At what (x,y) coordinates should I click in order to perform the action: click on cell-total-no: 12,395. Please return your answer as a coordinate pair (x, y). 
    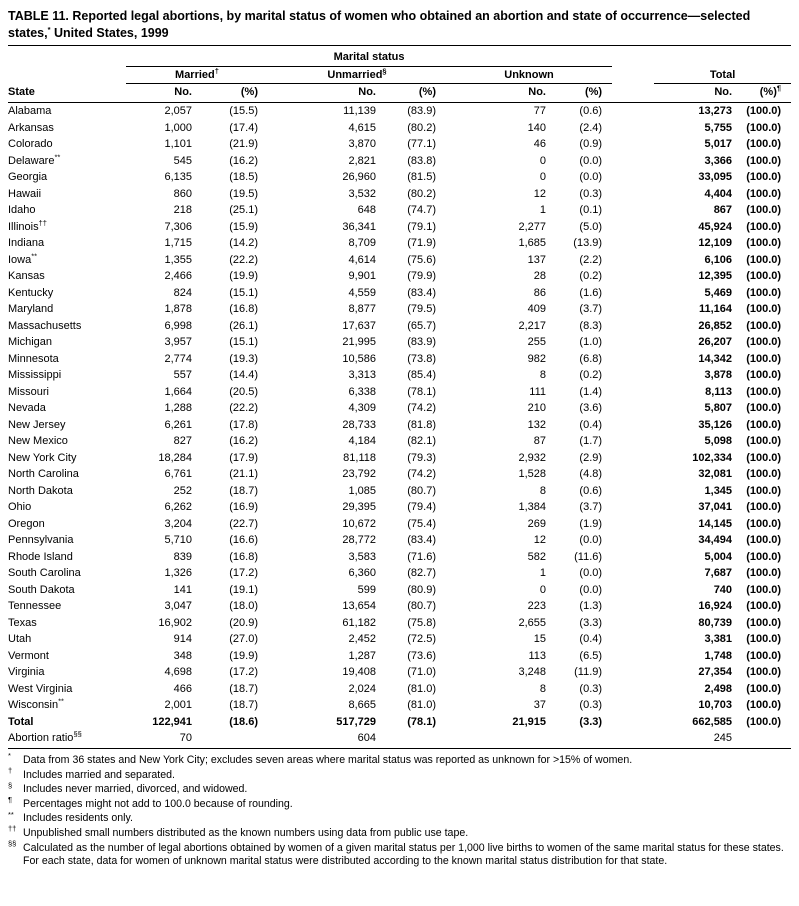
    Looking at the image, I should click on (715, 276).